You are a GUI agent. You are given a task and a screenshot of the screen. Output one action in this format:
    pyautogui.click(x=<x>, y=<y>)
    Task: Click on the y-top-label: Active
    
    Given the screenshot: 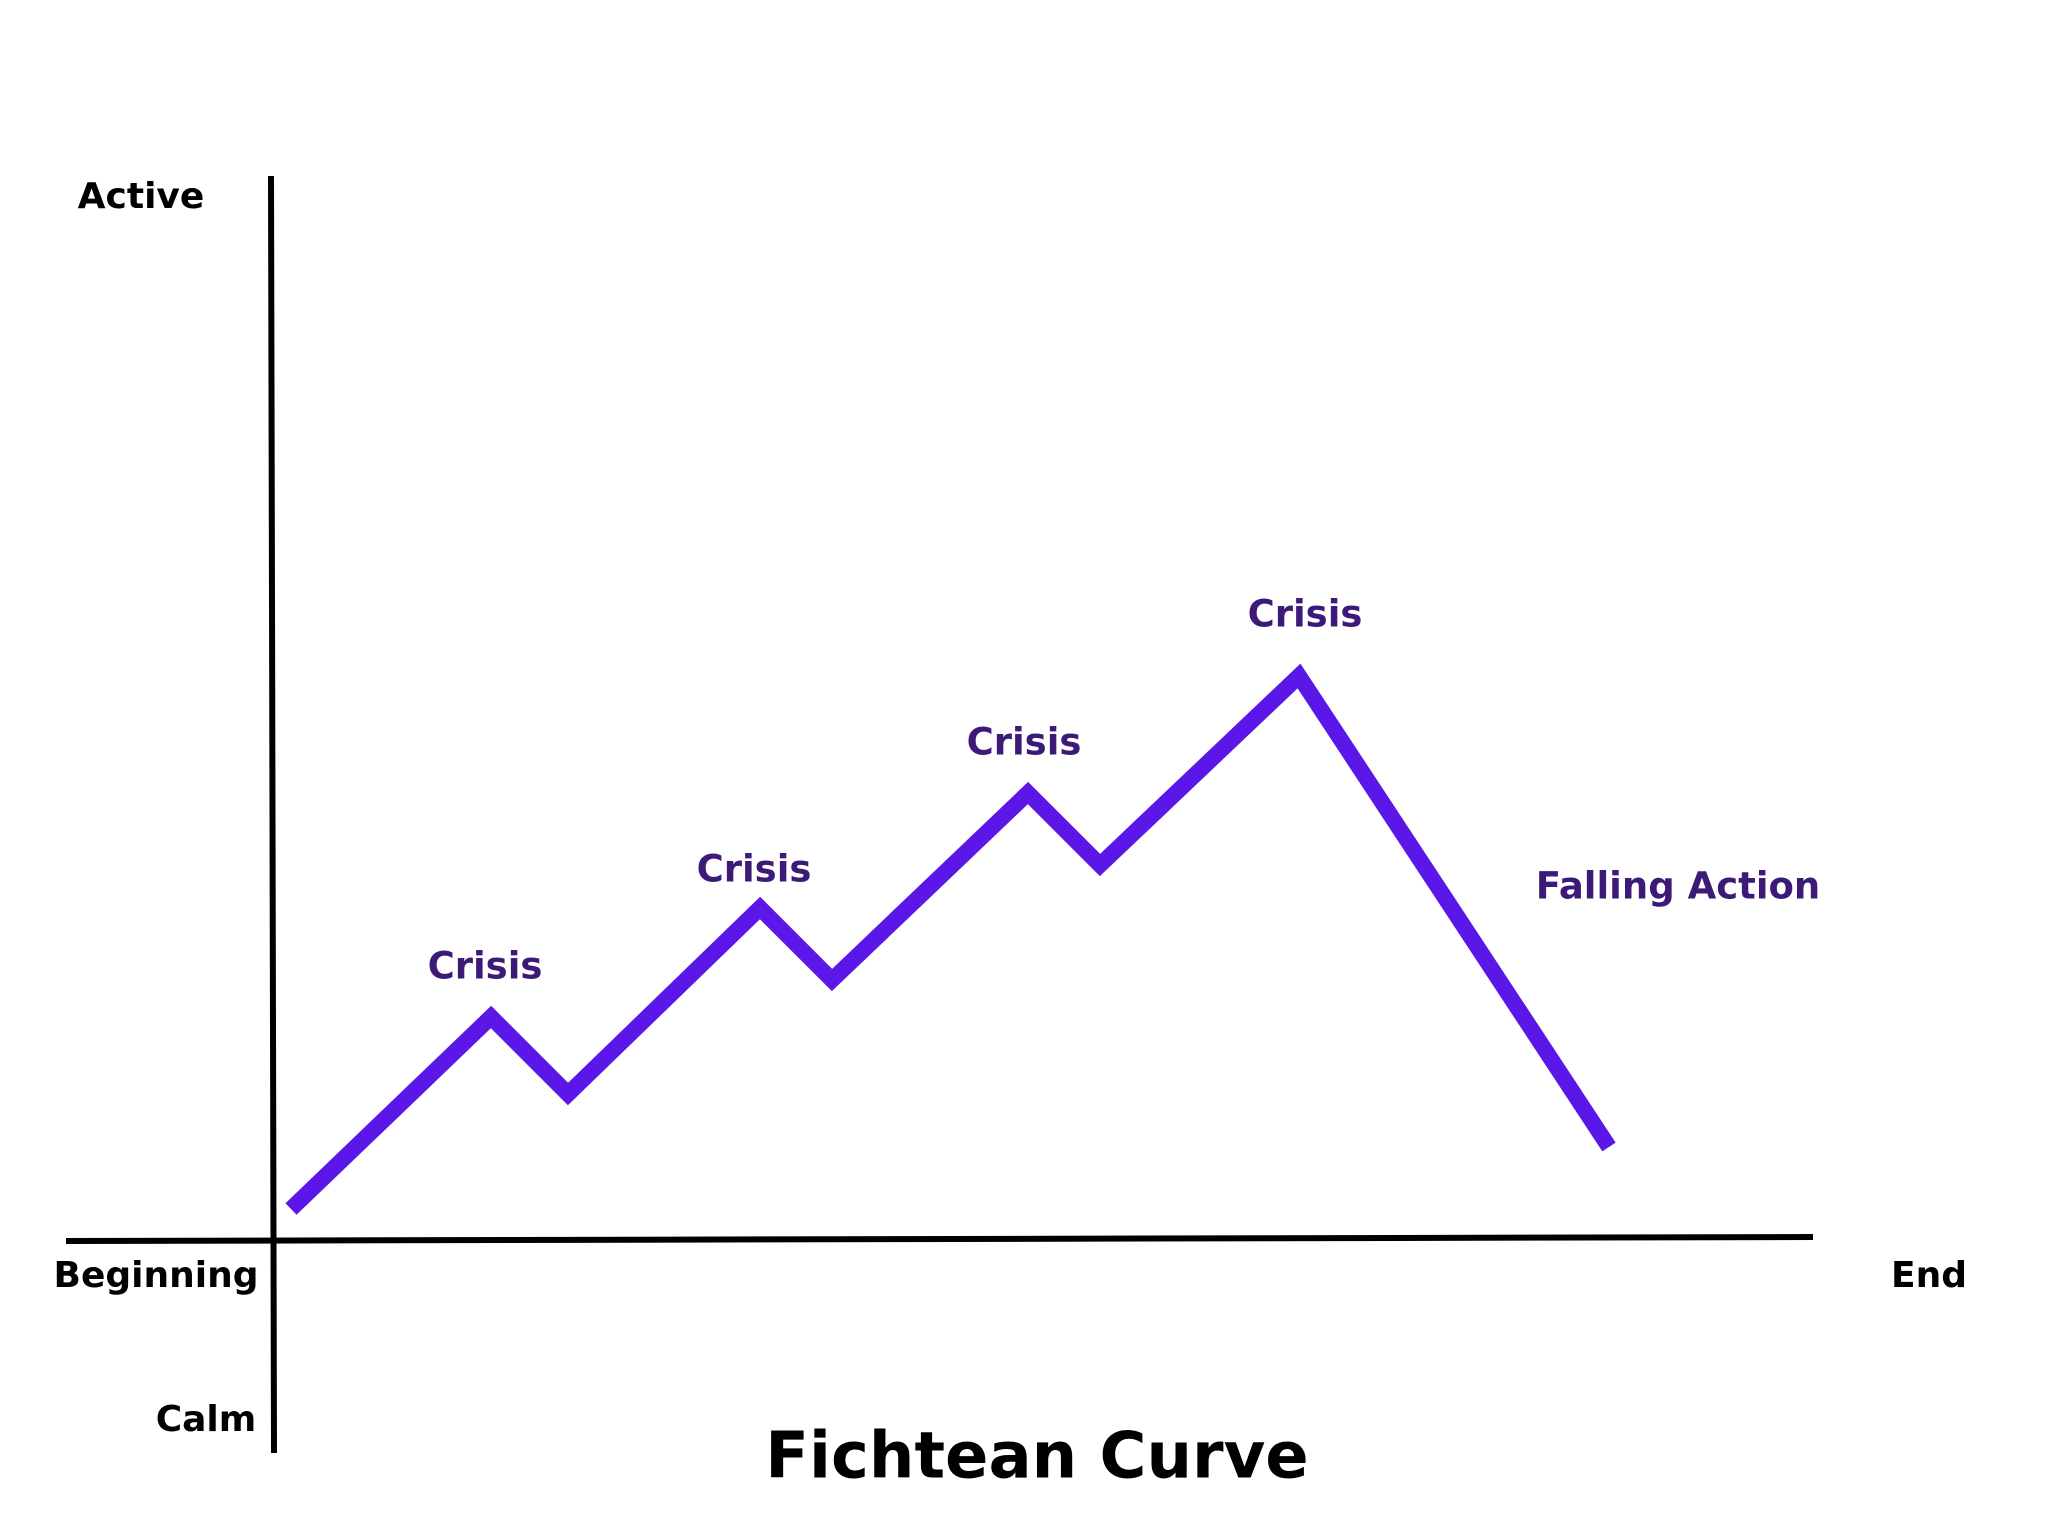 What is the action you would take?
    pyautogui.click(x=141, y=196)
    